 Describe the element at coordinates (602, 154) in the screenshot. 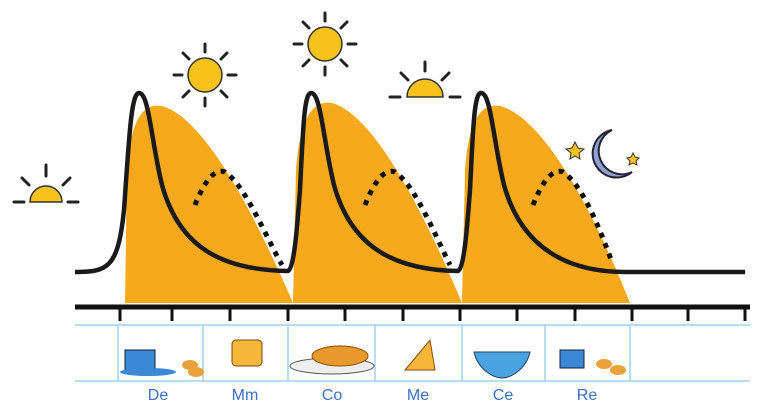

I see `moon` at that location.